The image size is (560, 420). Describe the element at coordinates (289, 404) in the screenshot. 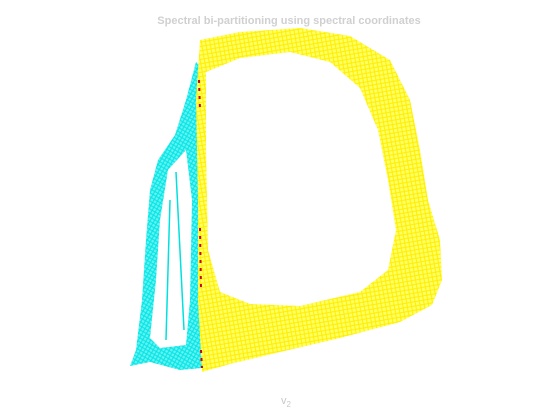

I see `x-label-subscript: 2` at that location.